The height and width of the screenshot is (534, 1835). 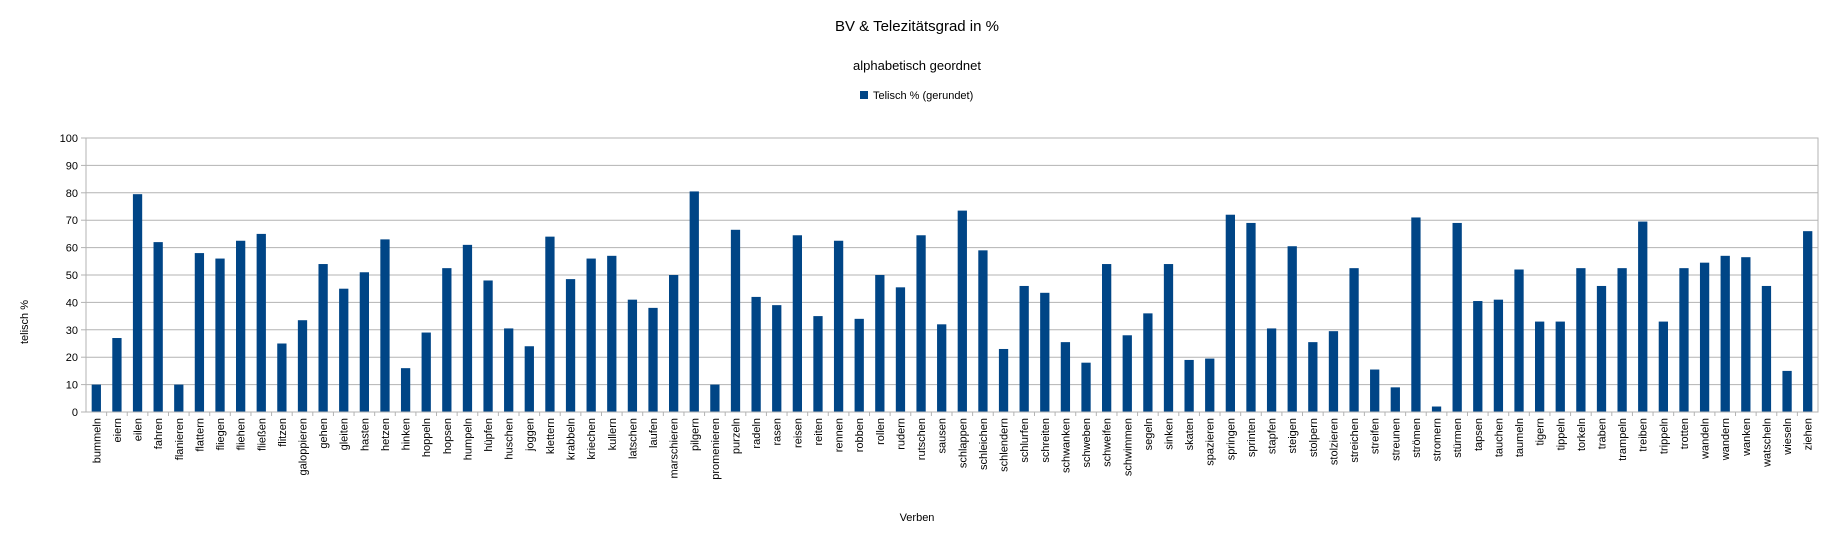 I want to click on x-tick-label: laufen, so click(x=654, y=433).